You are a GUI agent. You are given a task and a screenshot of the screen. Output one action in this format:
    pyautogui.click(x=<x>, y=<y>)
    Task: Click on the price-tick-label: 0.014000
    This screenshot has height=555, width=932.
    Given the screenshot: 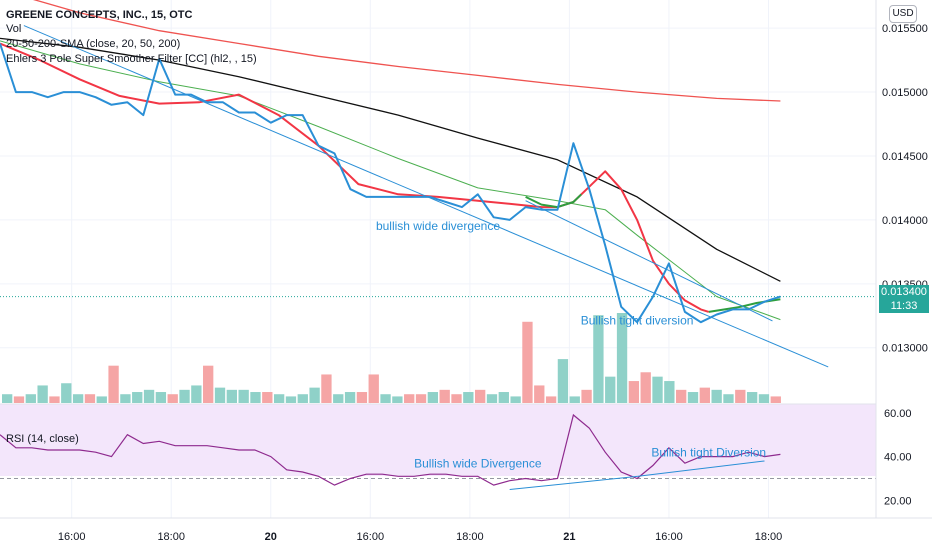 What is the action you would take?
    pyautogui.click(x=905, y=221)
    